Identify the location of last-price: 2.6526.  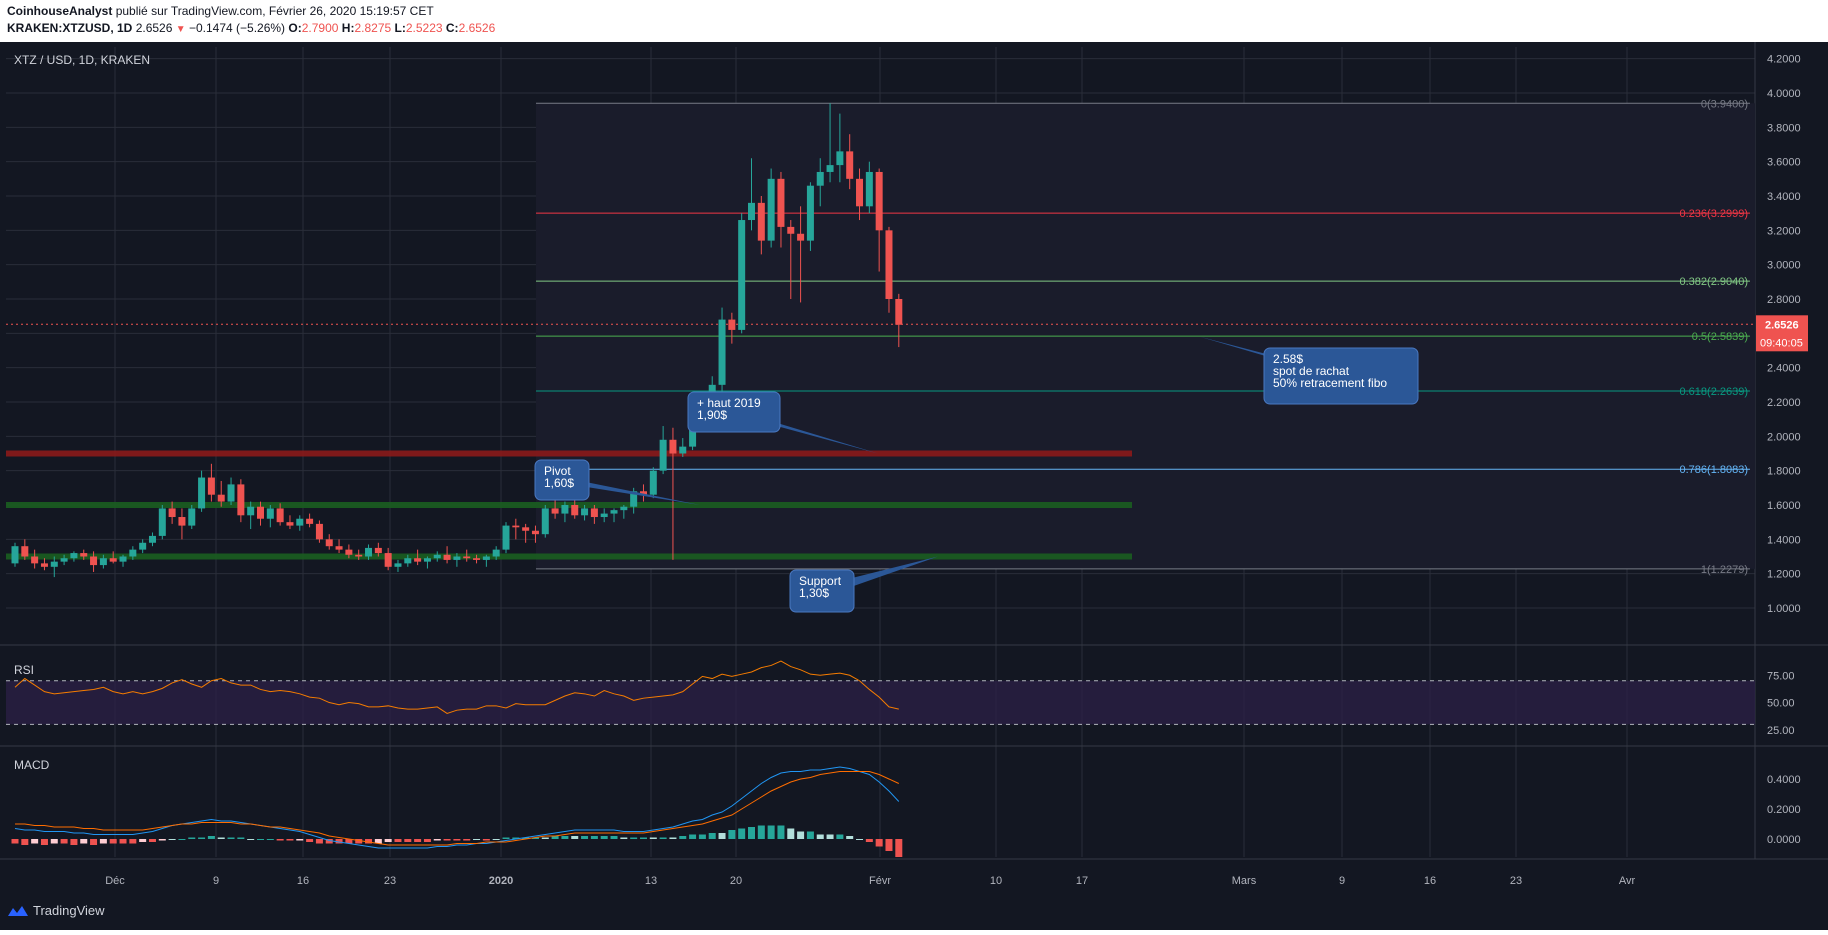
(154, 28).